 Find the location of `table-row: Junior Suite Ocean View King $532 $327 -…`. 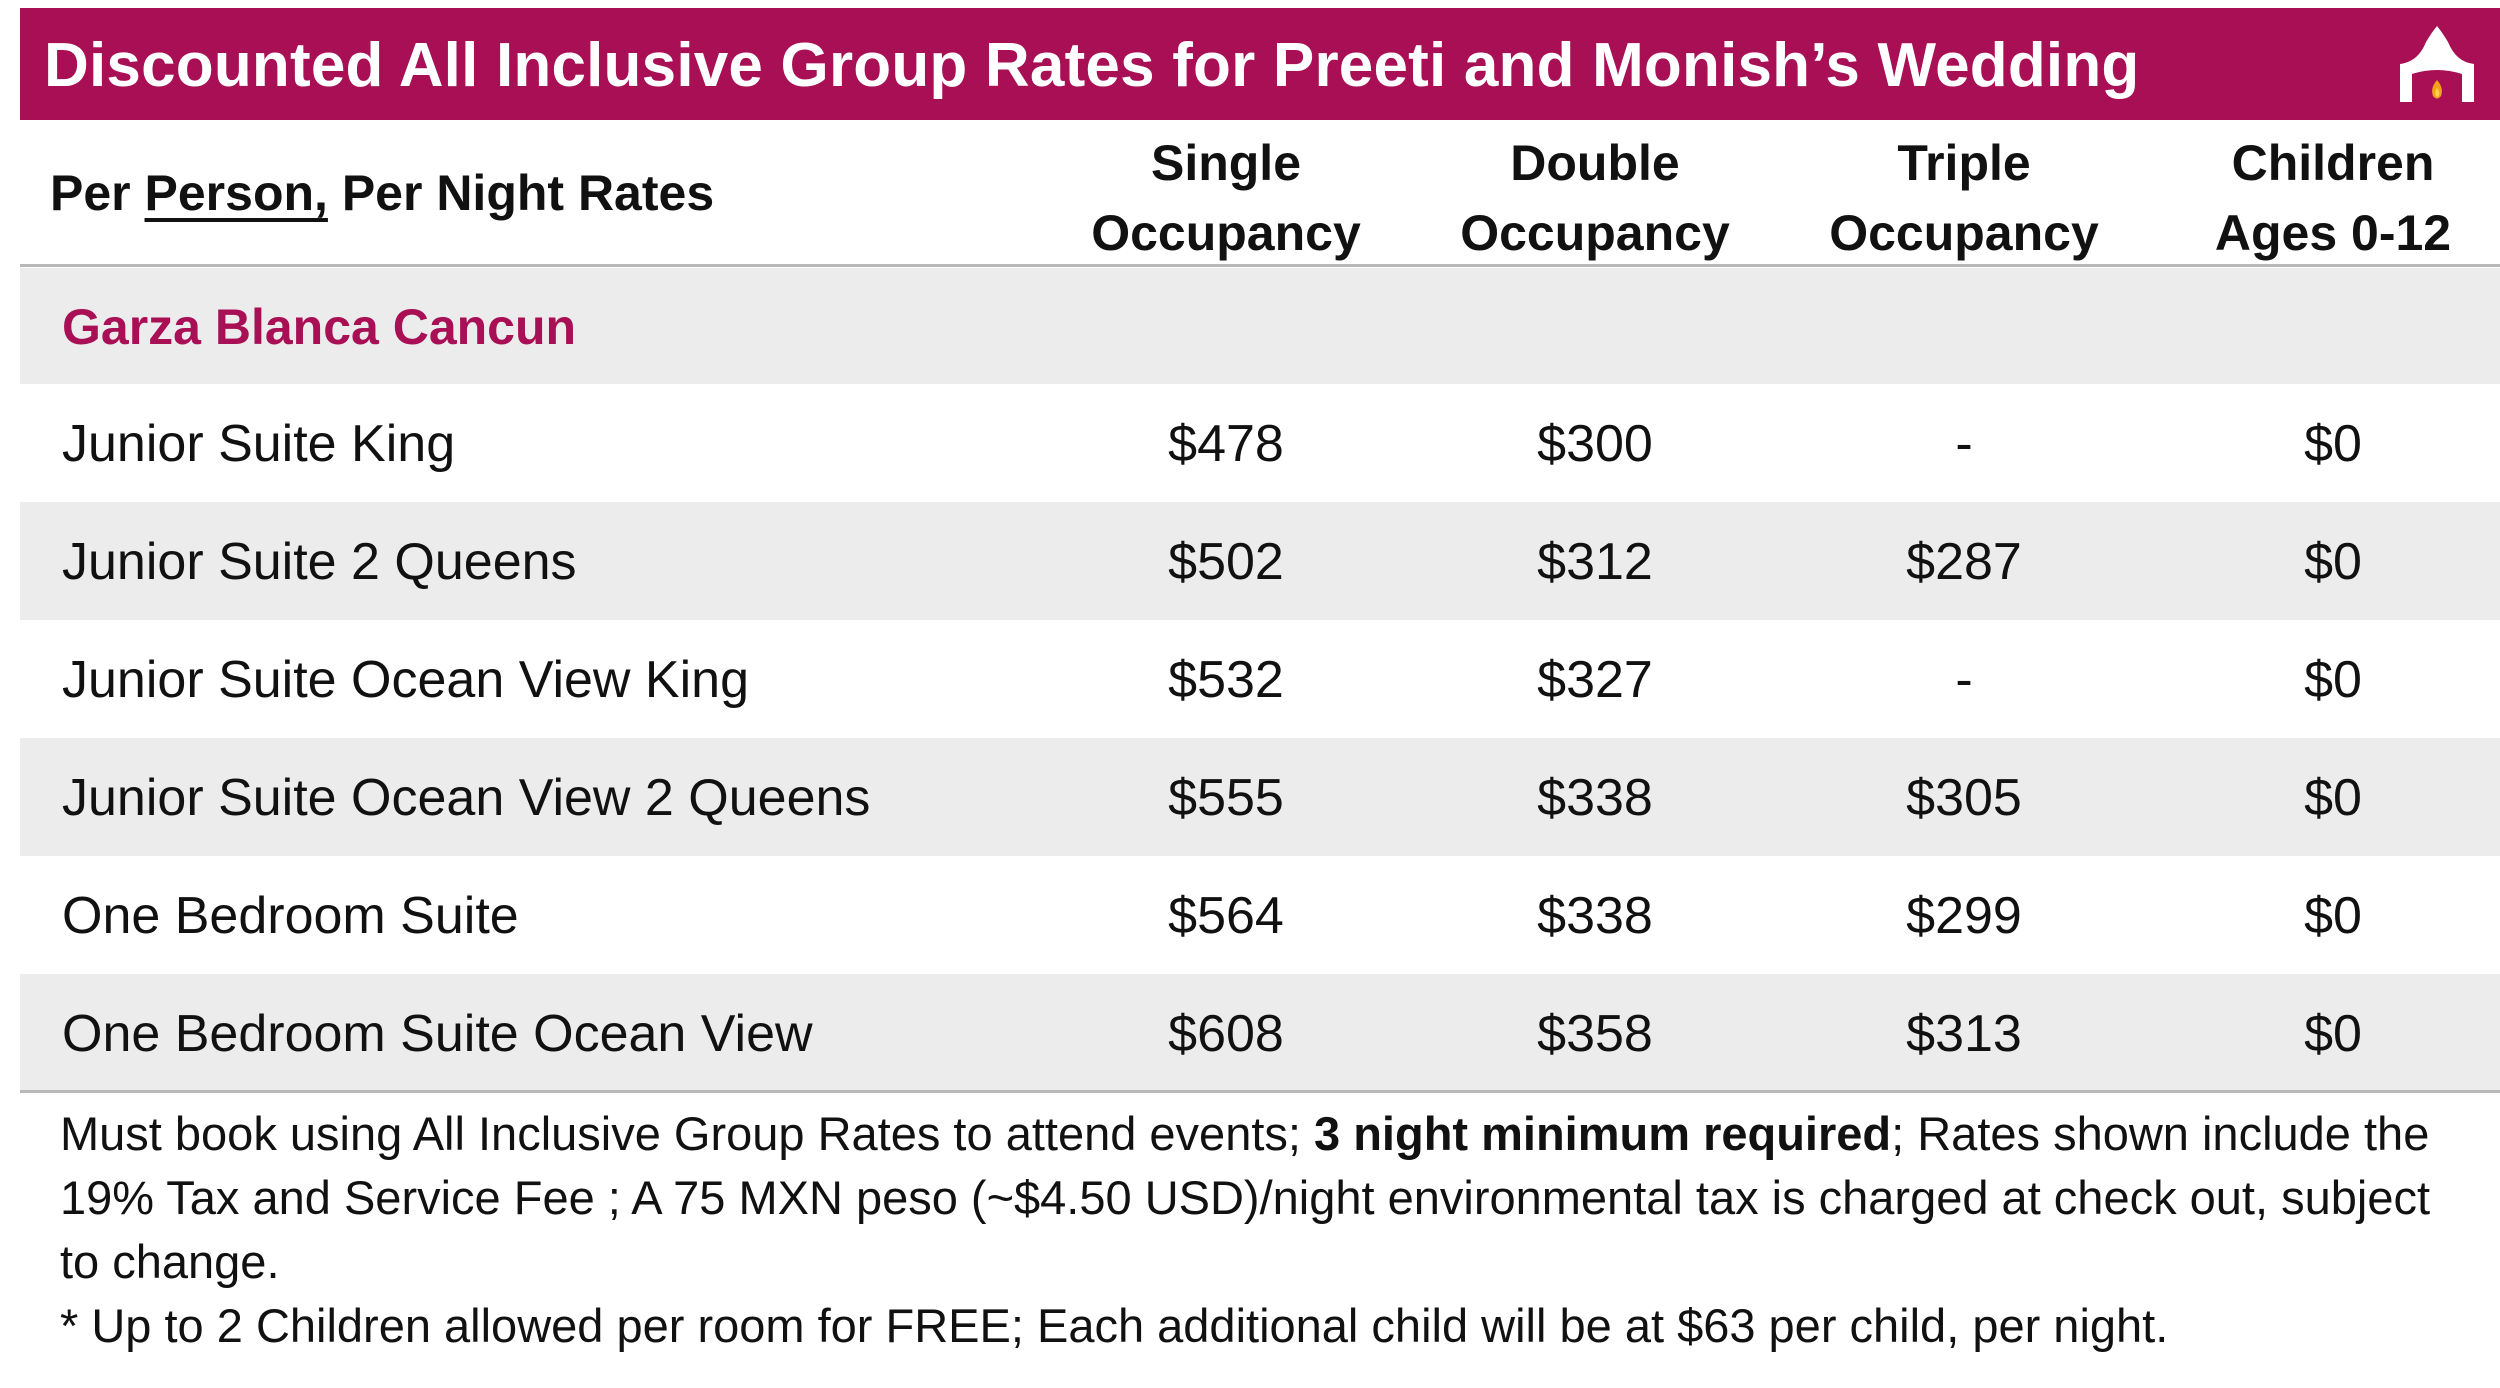

table-row: Junior Suite Ocean View King $532 $327 -… is located at coordinates (1260, 679).